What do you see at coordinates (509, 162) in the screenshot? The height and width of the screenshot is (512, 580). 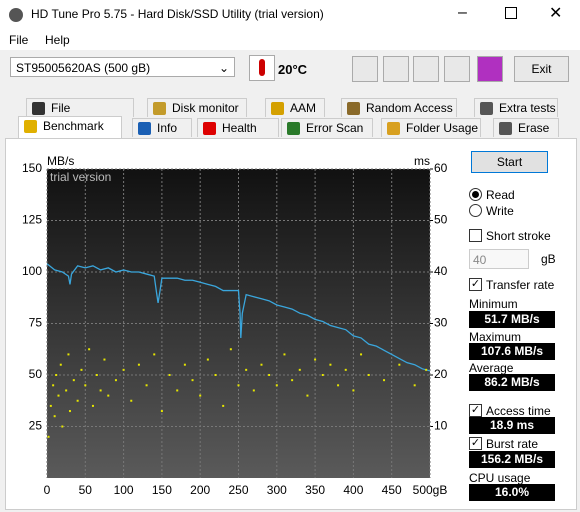 I see `start-button: Start` at bounding box center [509, 162].